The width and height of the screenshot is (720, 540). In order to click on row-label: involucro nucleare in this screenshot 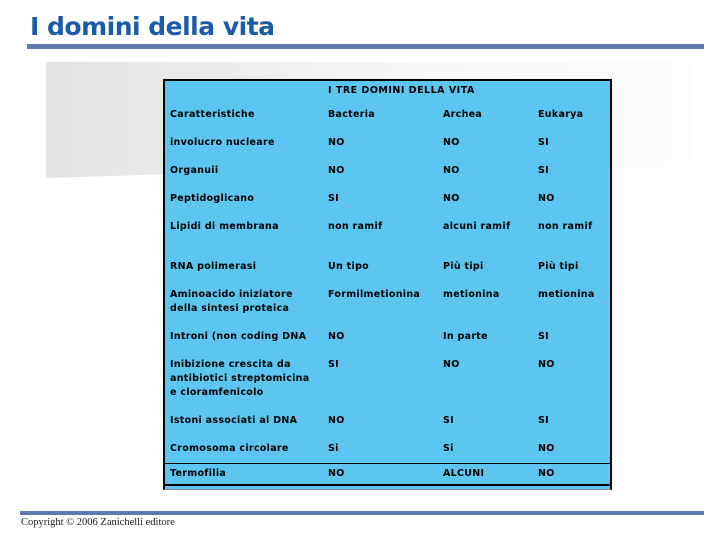, I will do `click(222, 142)`.